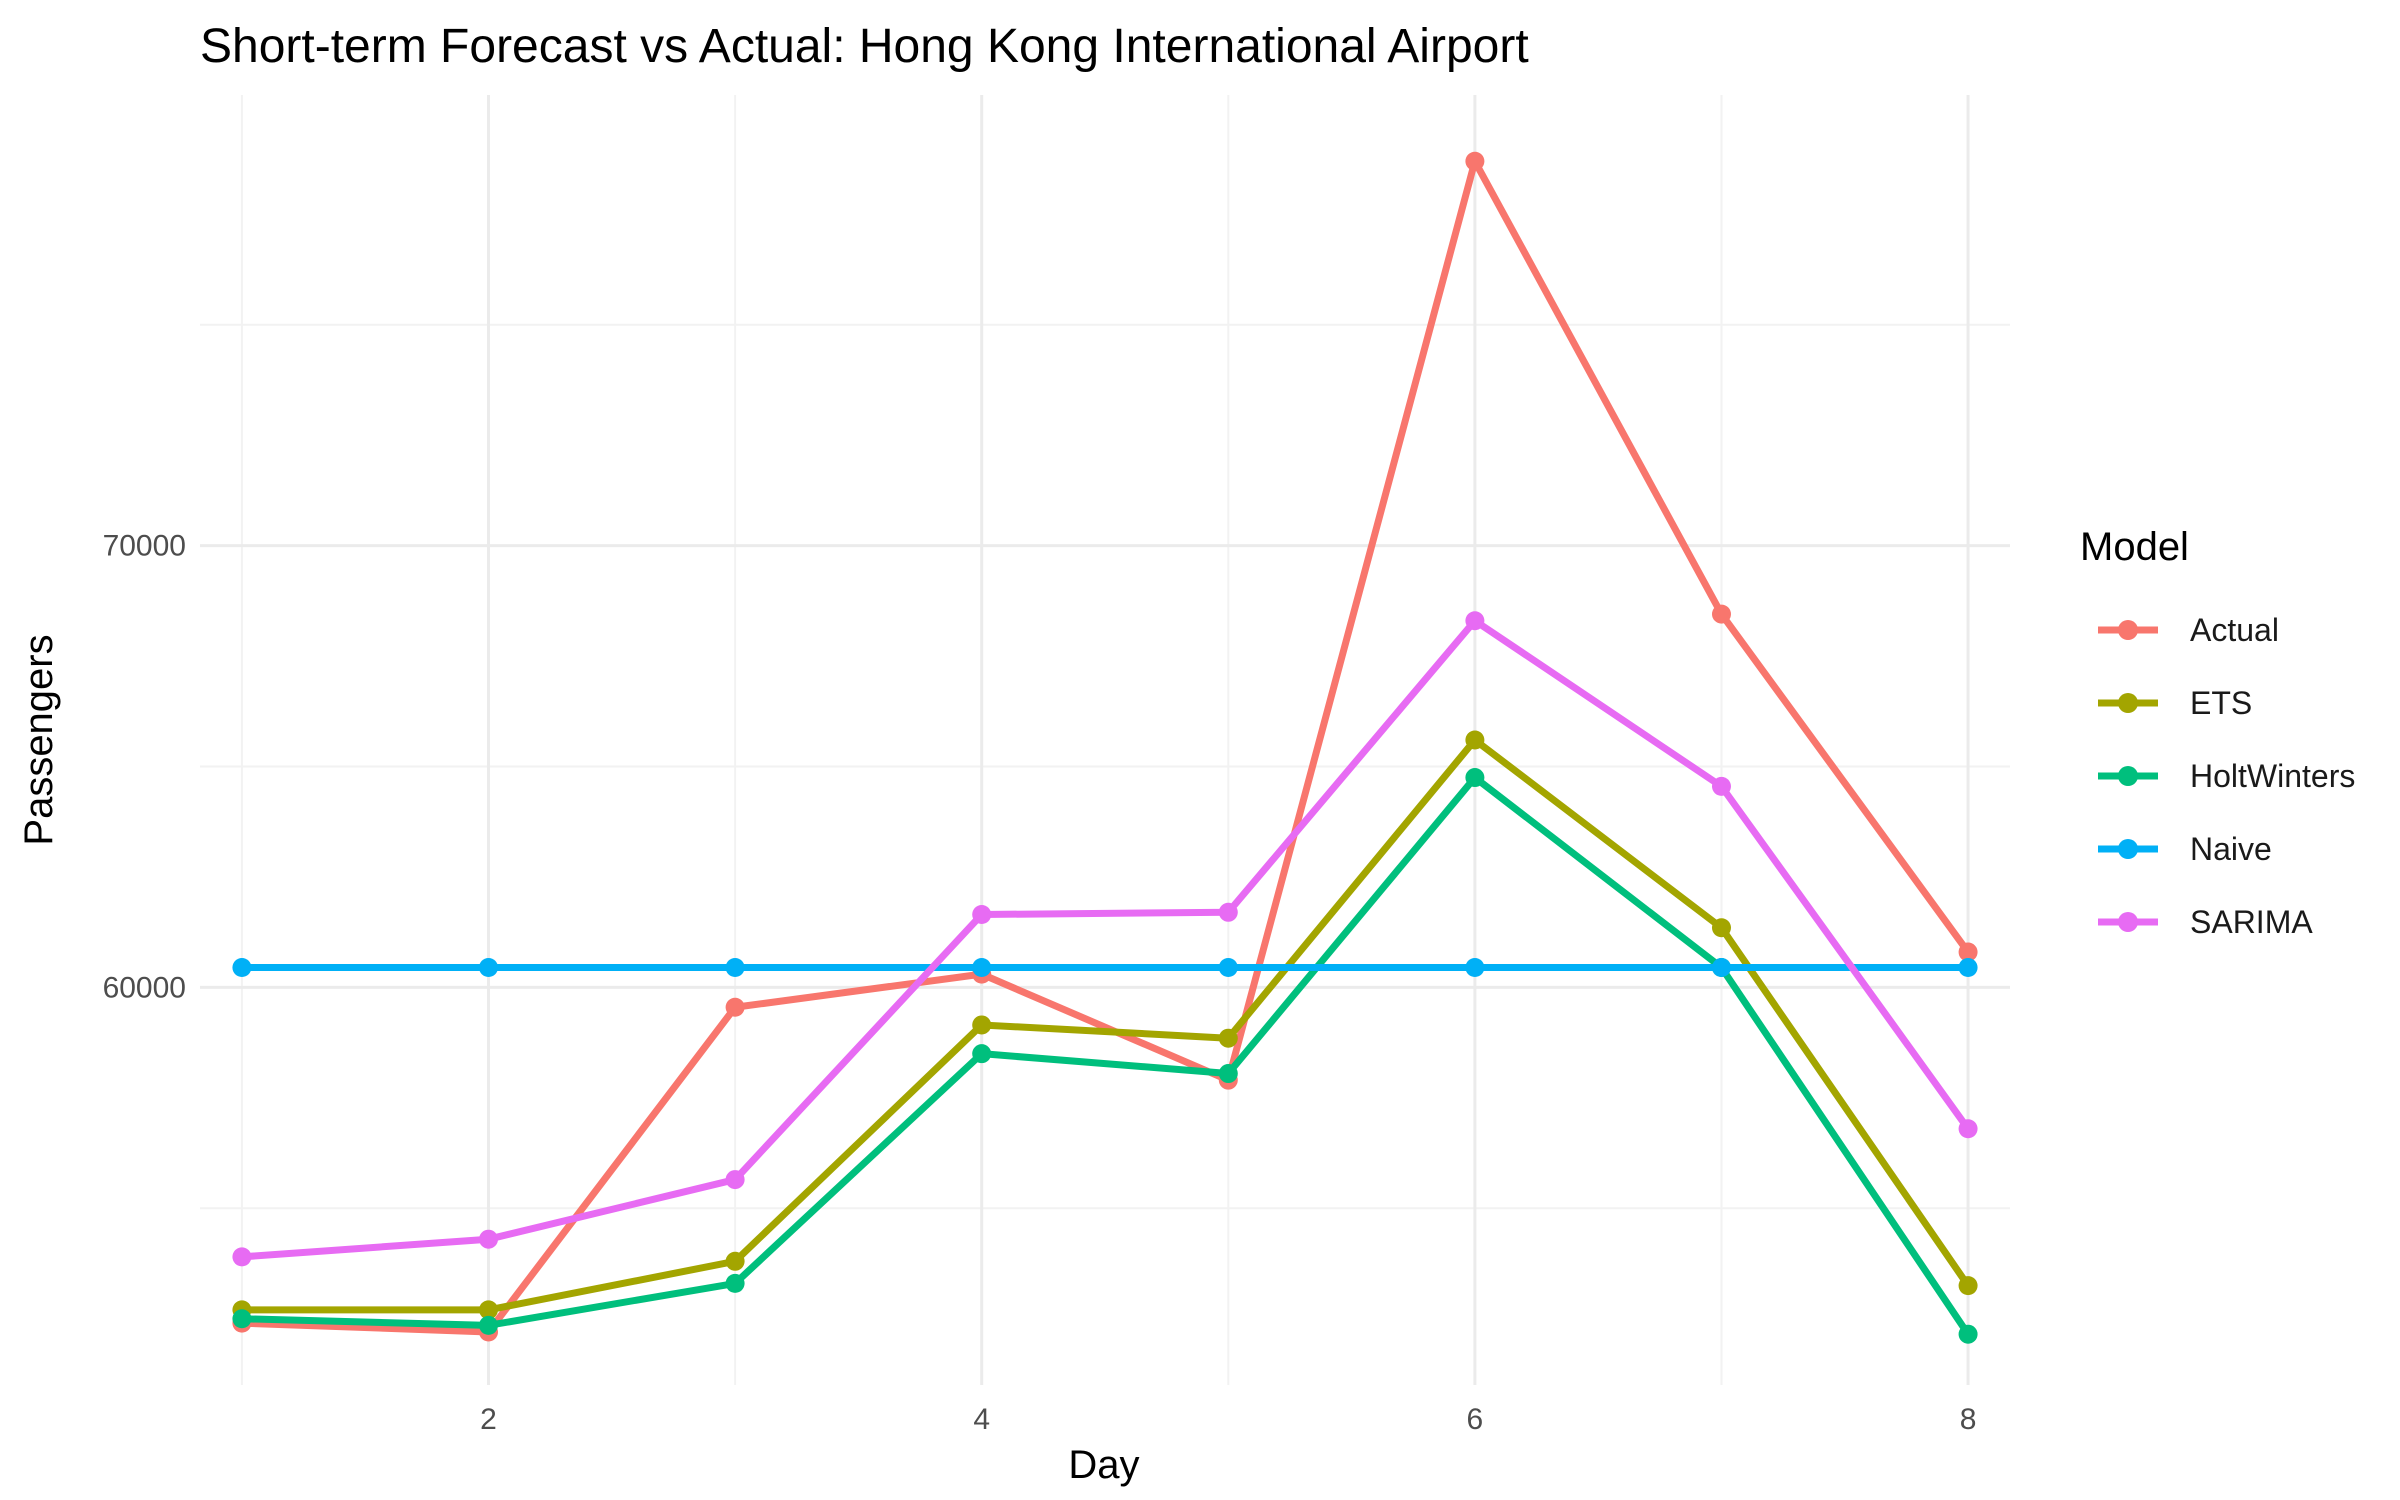 Image resolution: width=2400 pixels, height=1500 pixels. What do you see at coordinates (1475, 1419) in the screenshot?
I see `x-tick-label: 6` at bounding box center [1475, 1419].